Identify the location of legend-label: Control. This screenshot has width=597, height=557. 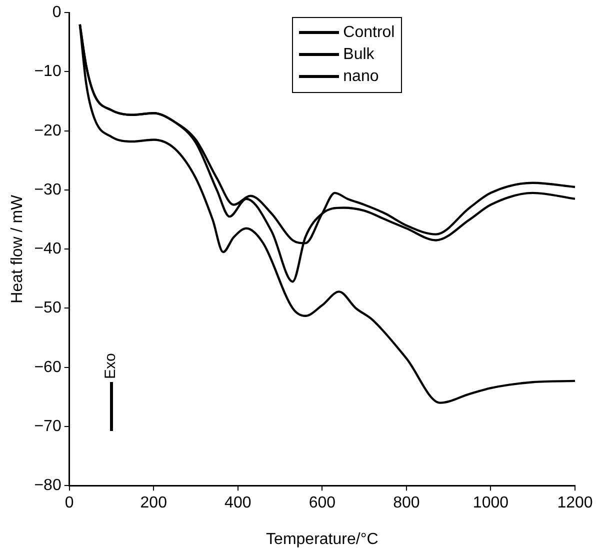
(369, 32).